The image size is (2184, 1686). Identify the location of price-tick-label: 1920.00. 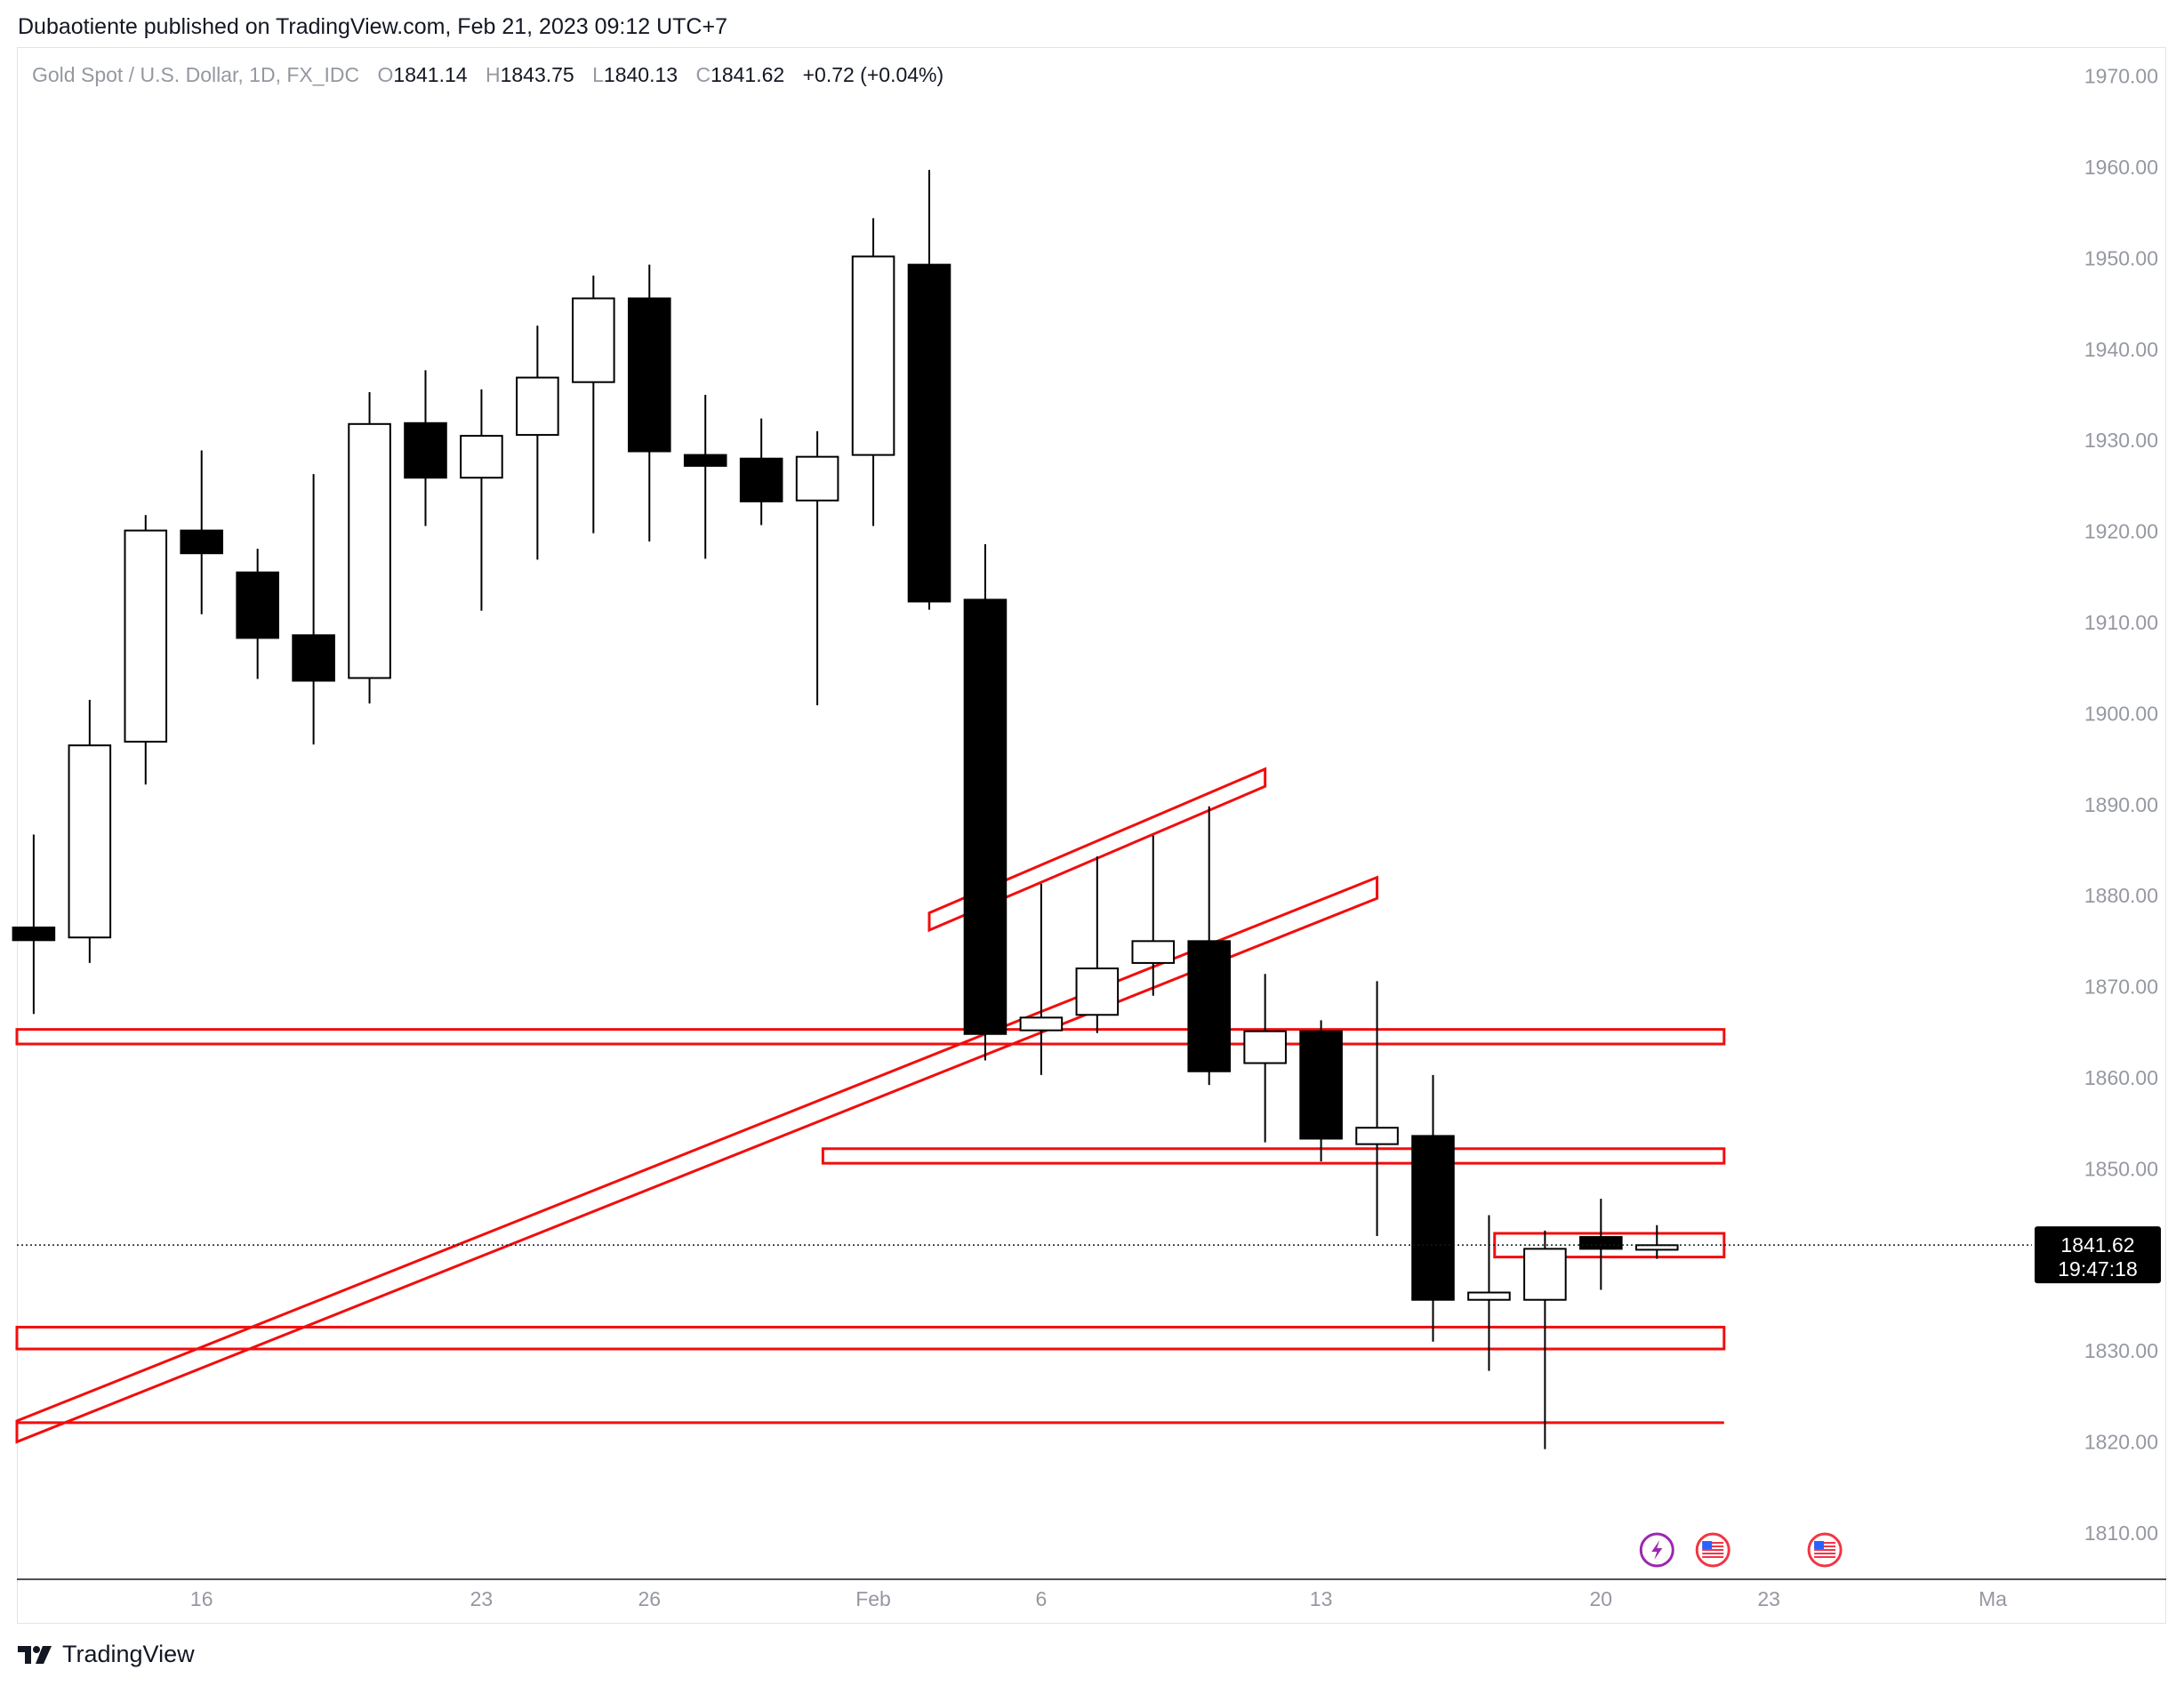
(2121, 531).